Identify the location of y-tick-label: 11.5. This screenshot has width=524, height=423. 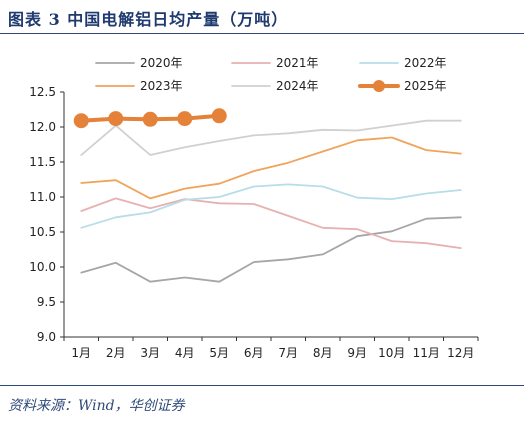
(42, 162).